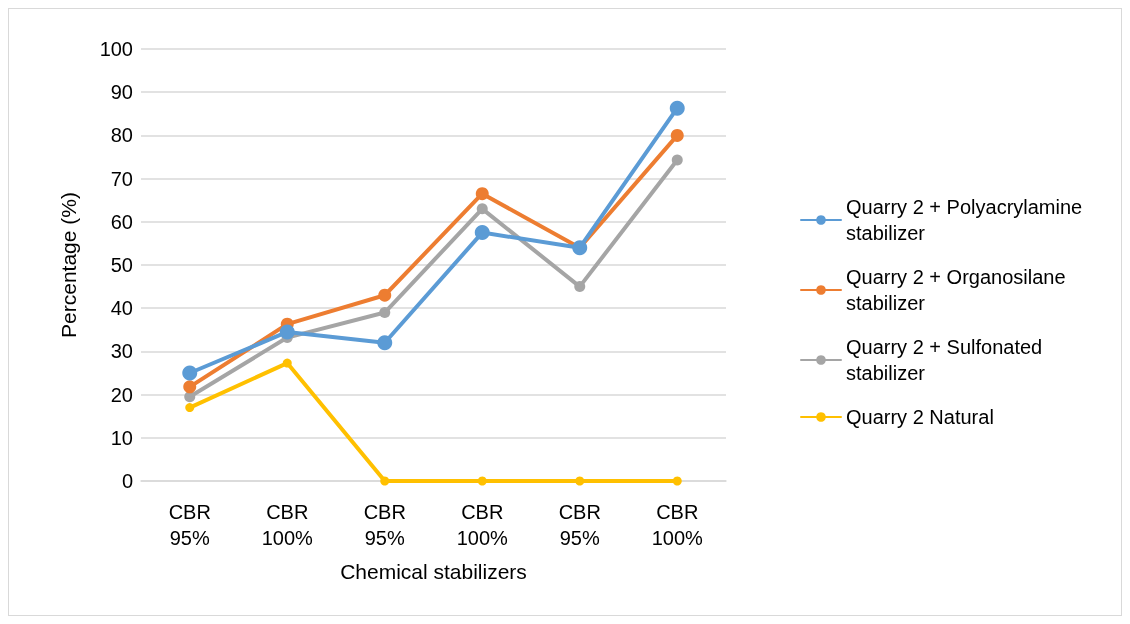 The height and width of the screenshot is (624, 1130). I want to click on y-tick-label: 20, so click(121, 394).